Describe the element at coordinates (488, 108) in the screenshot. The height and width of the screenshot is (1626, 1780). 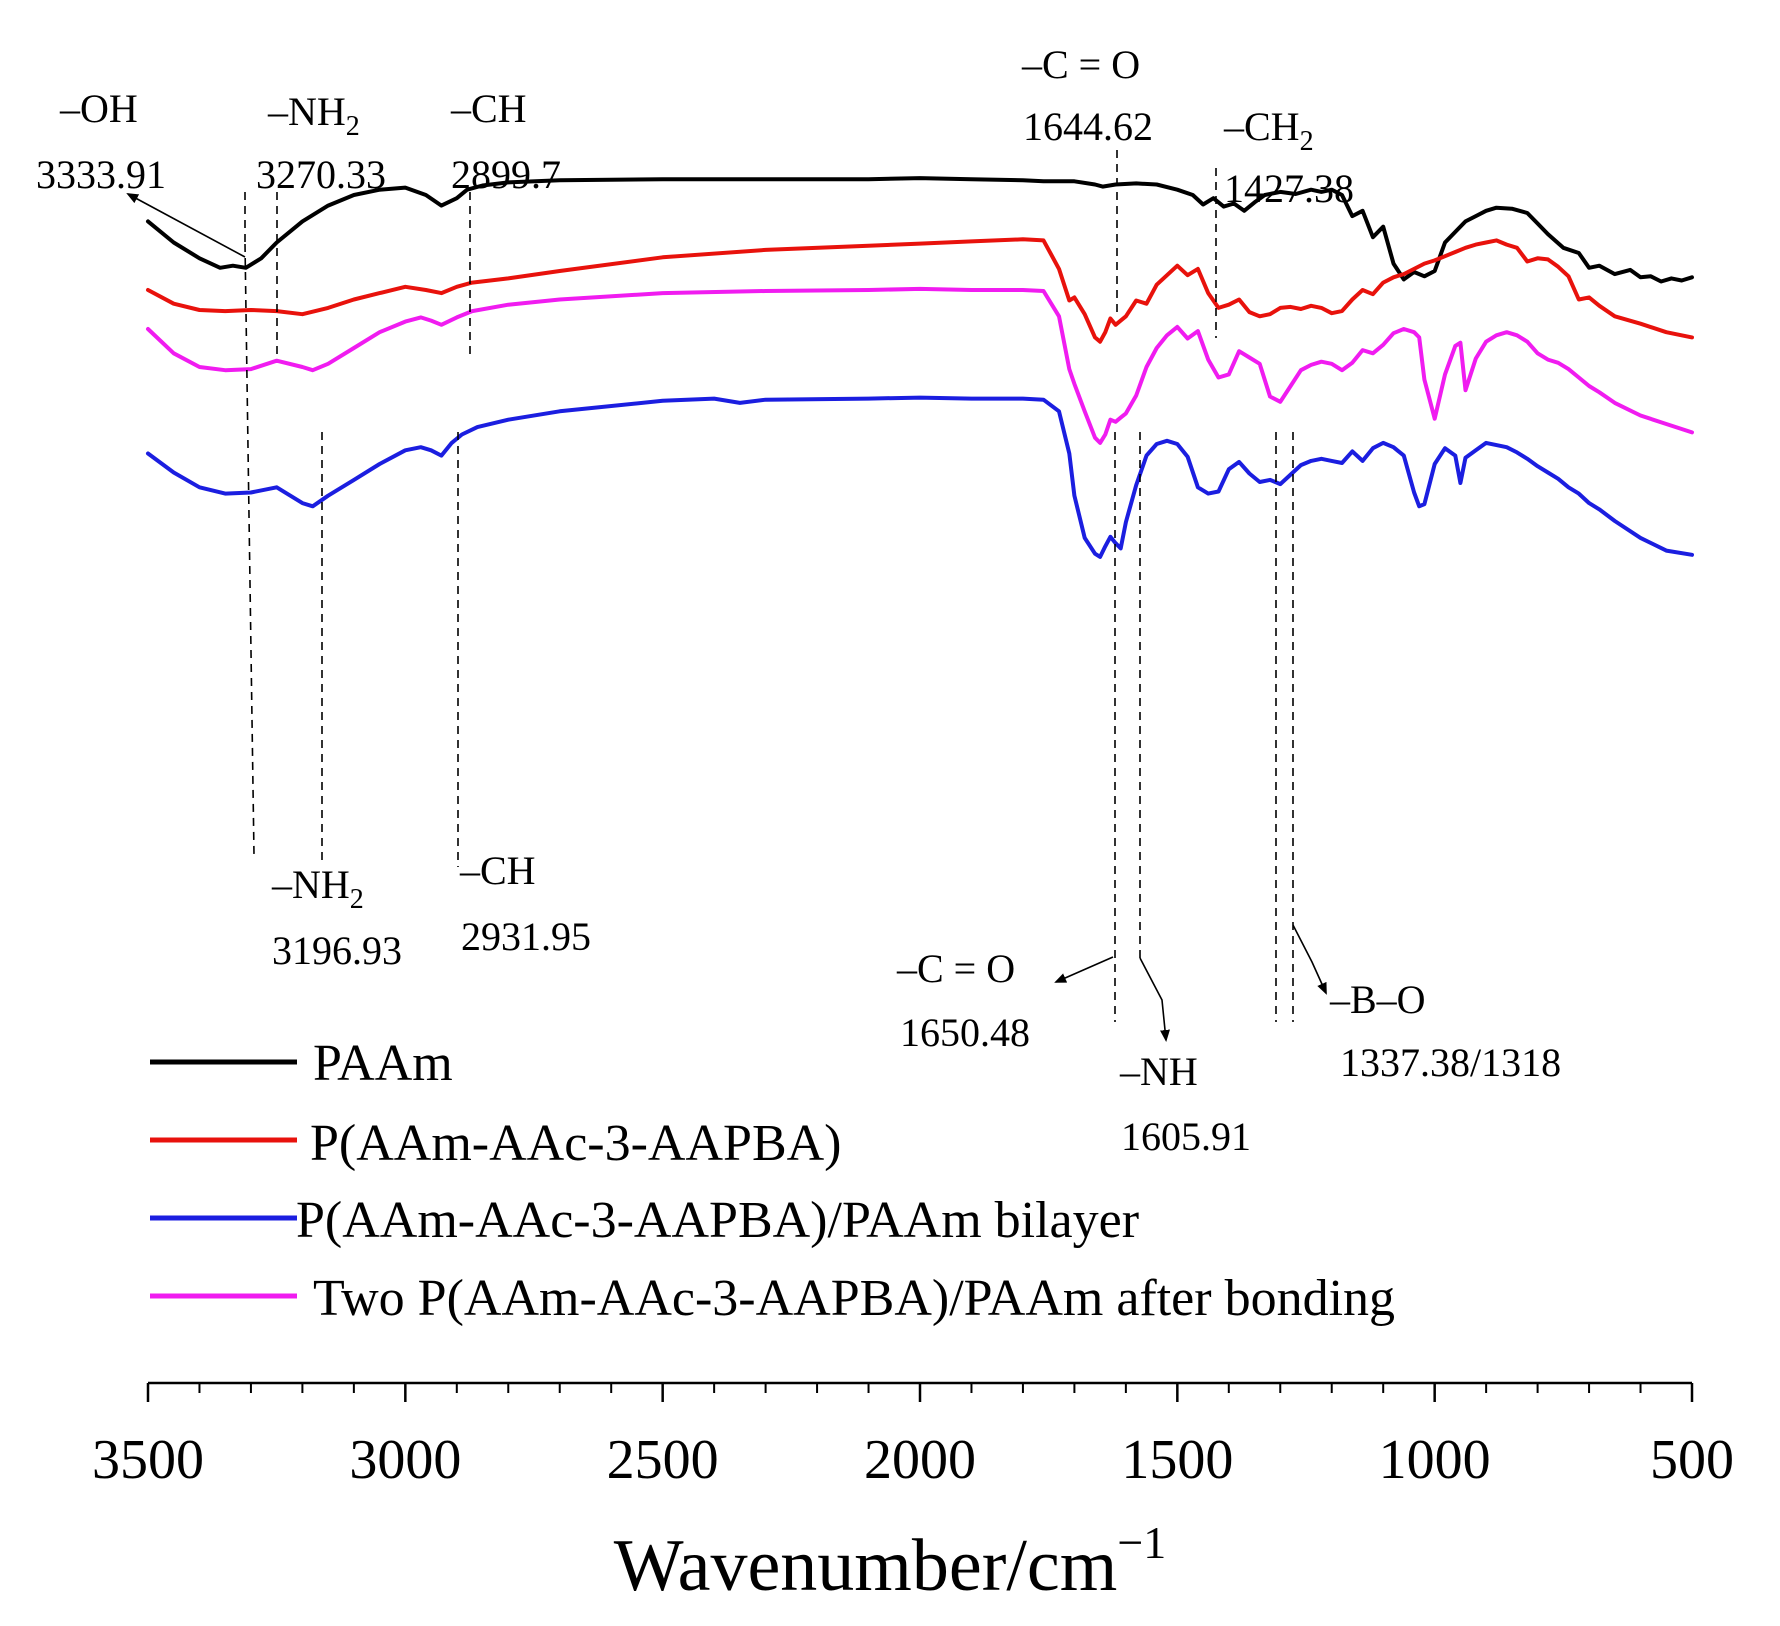
I see `ann-ch-top-label: –CH` at that location.